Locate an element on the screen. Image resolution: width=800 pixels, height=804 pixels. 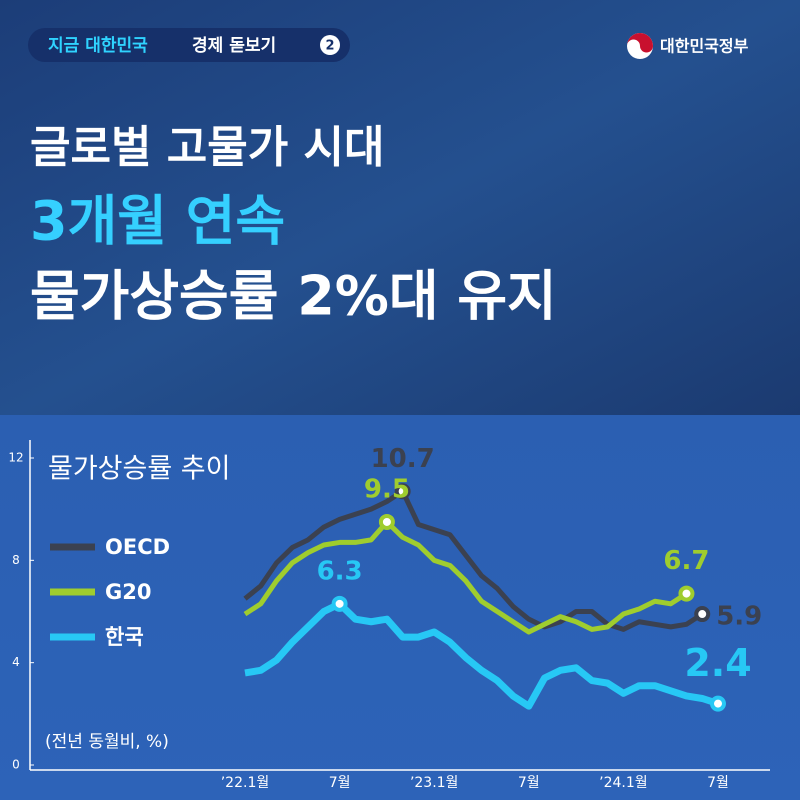
data-label: 9.5 is located at coordinates (387, 489).